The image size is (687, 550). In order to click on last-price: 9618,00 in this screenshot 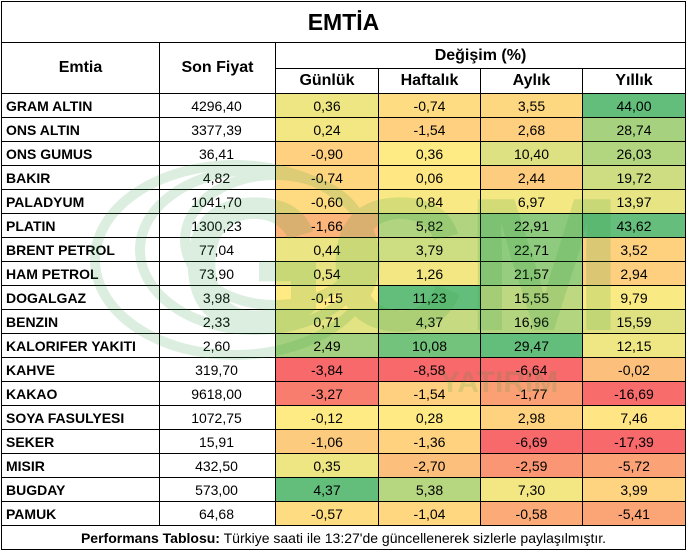, I will do `click(217, 393)`.